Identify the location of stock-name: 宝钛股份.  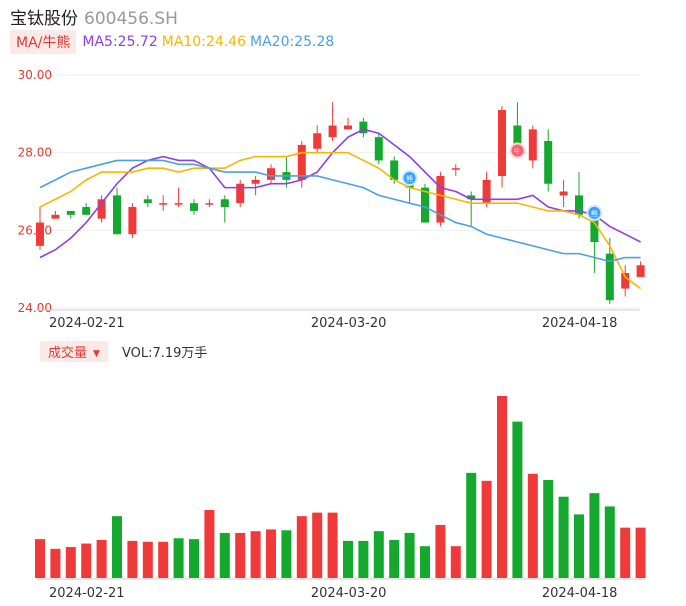
(44, 19).